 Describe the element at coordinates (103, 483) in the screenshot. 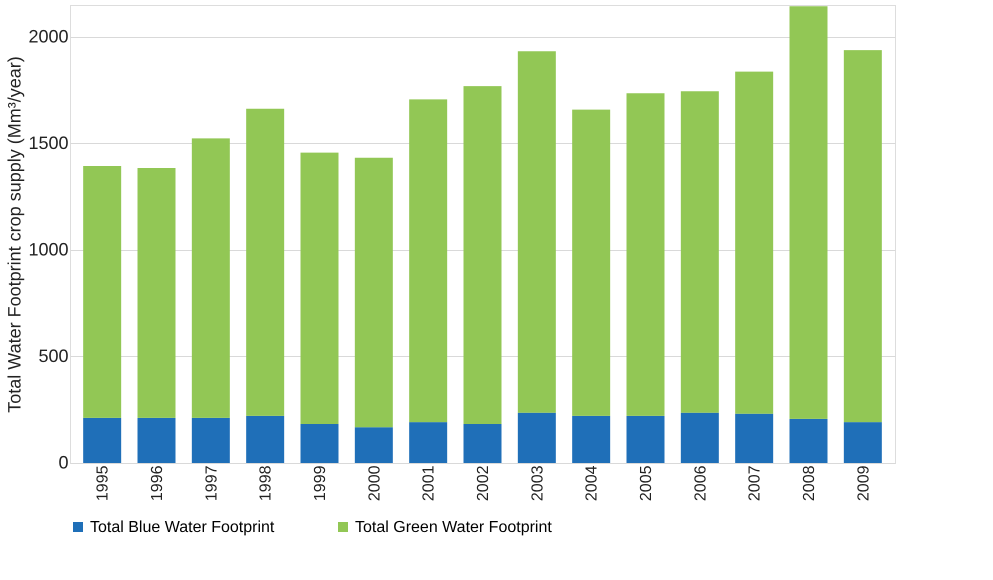

I see `x-tick-label: 1995` at that location.